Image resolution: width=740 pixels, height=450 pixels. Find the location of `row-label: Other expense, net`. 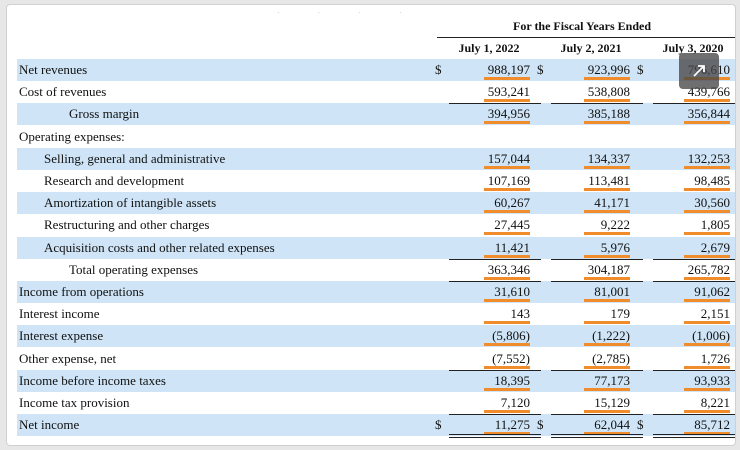

row-label: Other expense, net is located at coordinates (68, 358).